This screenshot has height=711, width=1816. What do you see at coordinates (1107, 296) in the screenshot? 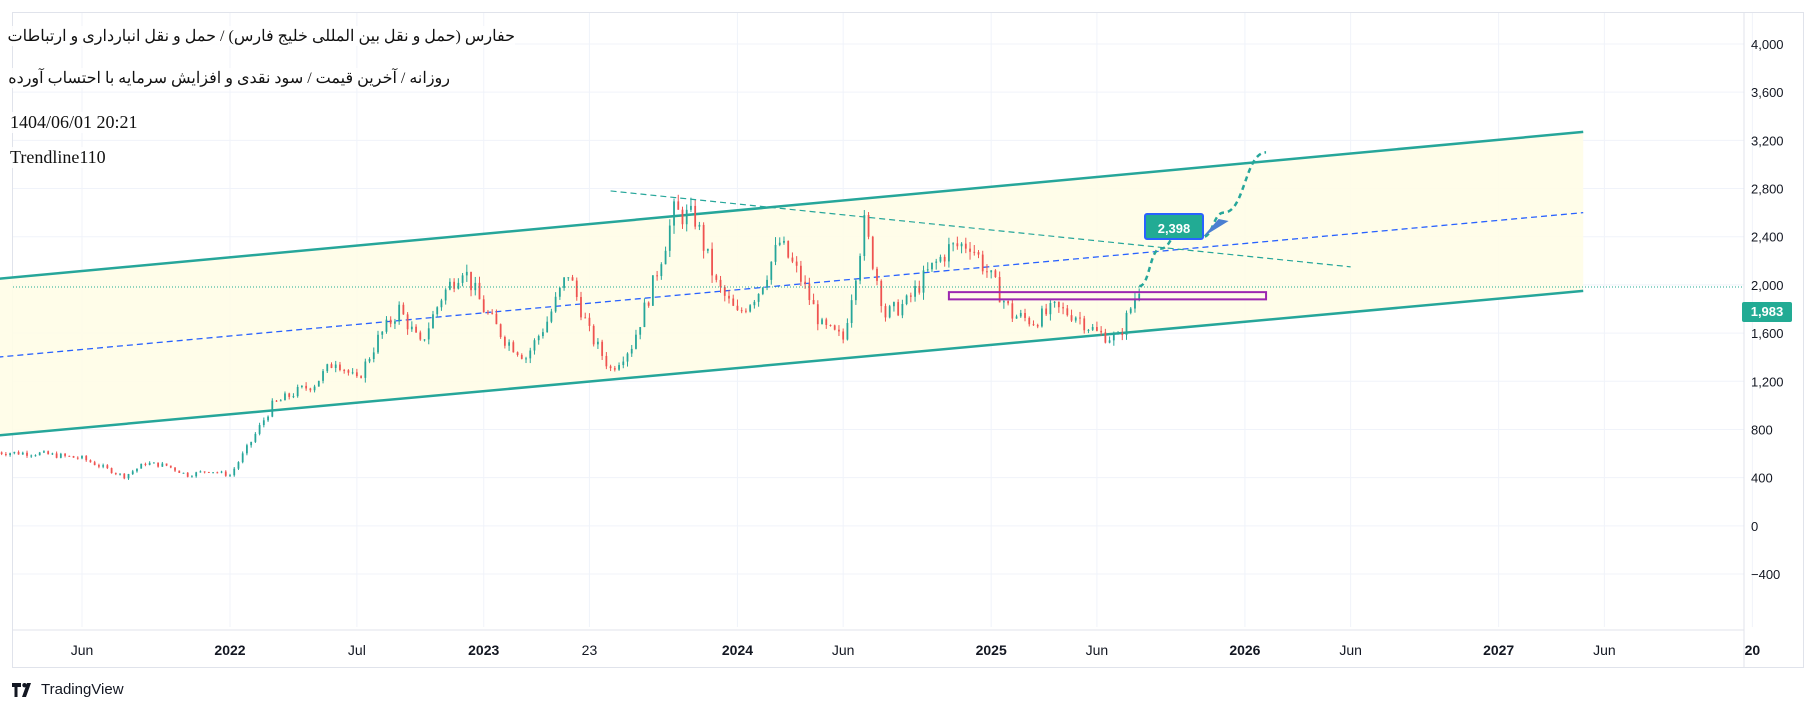
I see `support-zone-rect` at bounding box center [1107, 296].